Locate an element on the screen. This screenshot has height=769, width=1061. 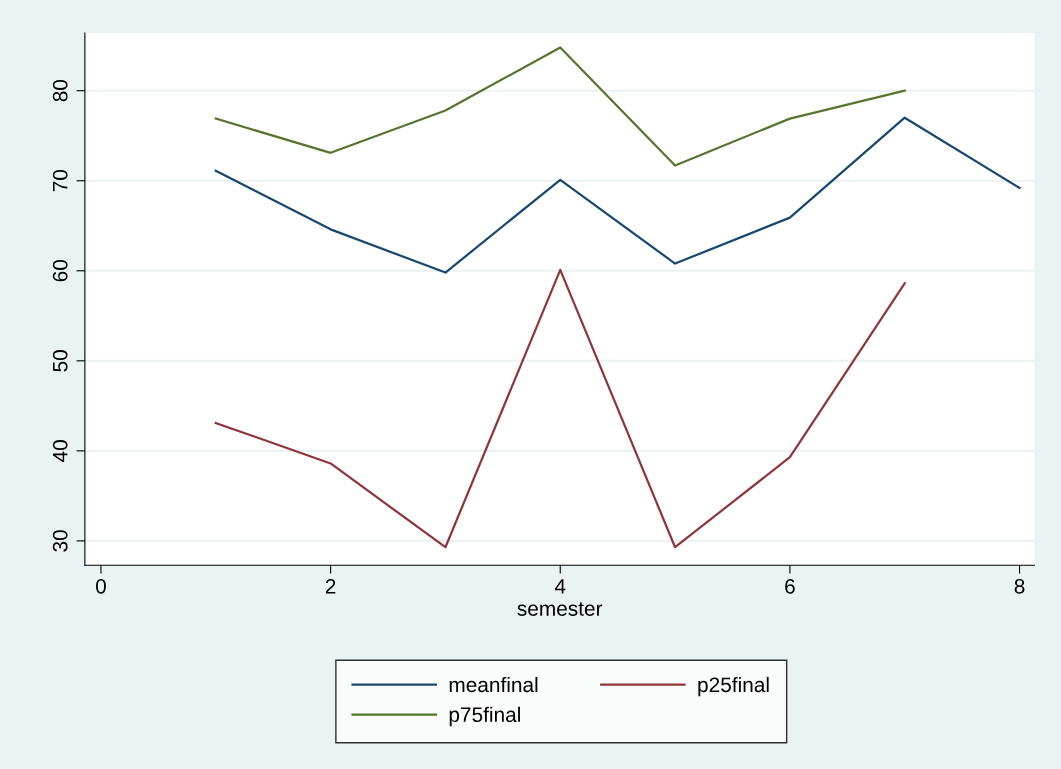
x-tick-label: 4 is located at coordinates (560, 586).